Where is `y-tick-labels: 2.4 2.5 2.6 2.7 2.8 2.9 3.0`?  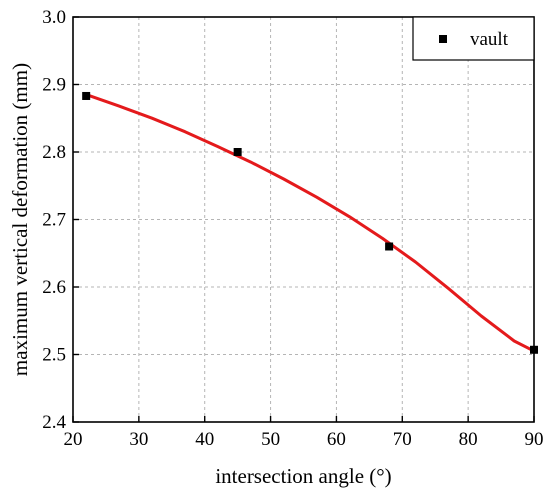 y-tick-labels: 2.4 2.5 2.6 2.7 2.8 2.9 3.0 is located at coordinates (54, 220).